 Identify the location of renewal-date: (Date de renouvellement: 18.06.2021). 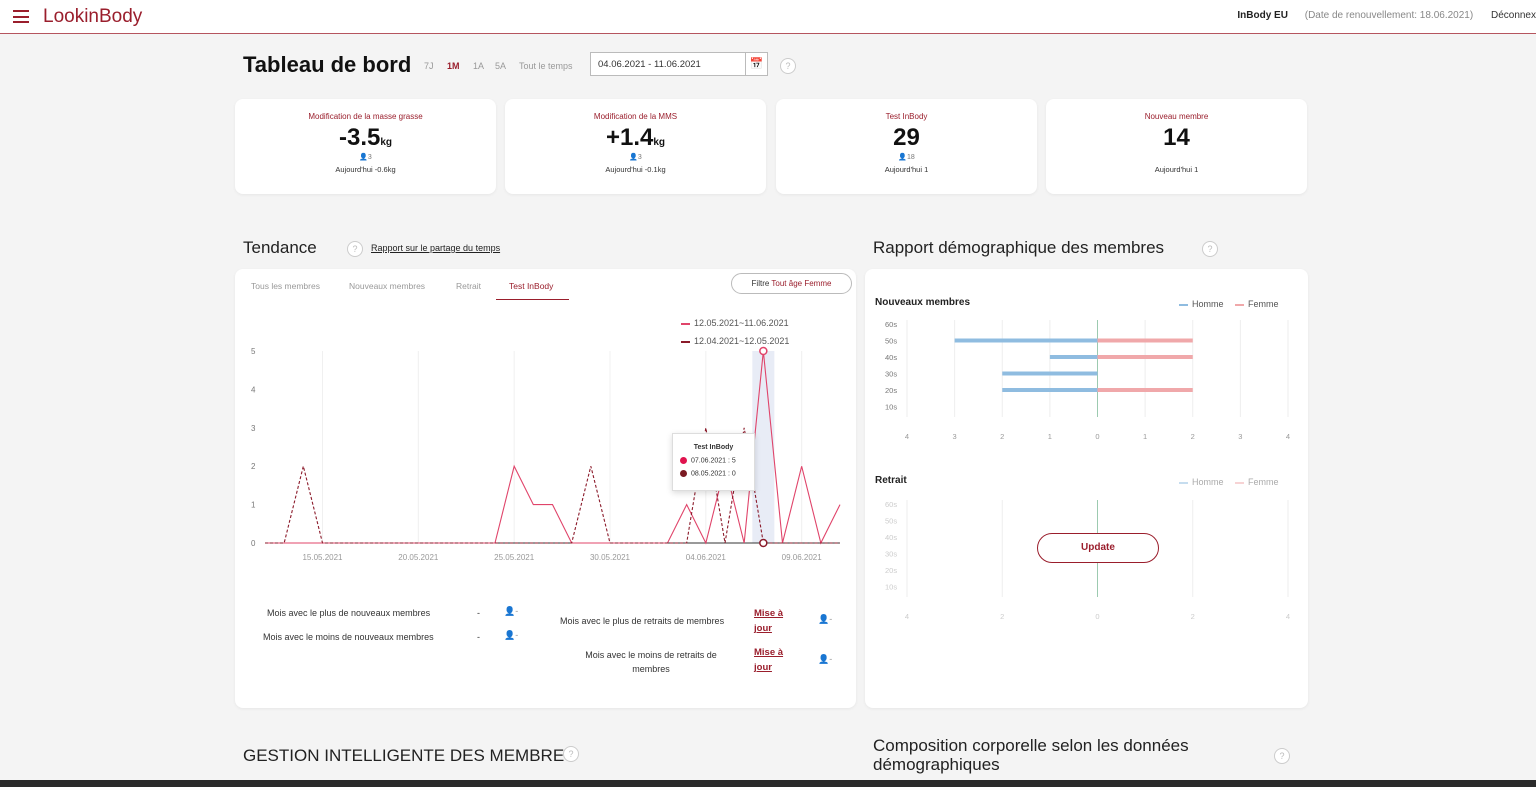
(1389, 15).